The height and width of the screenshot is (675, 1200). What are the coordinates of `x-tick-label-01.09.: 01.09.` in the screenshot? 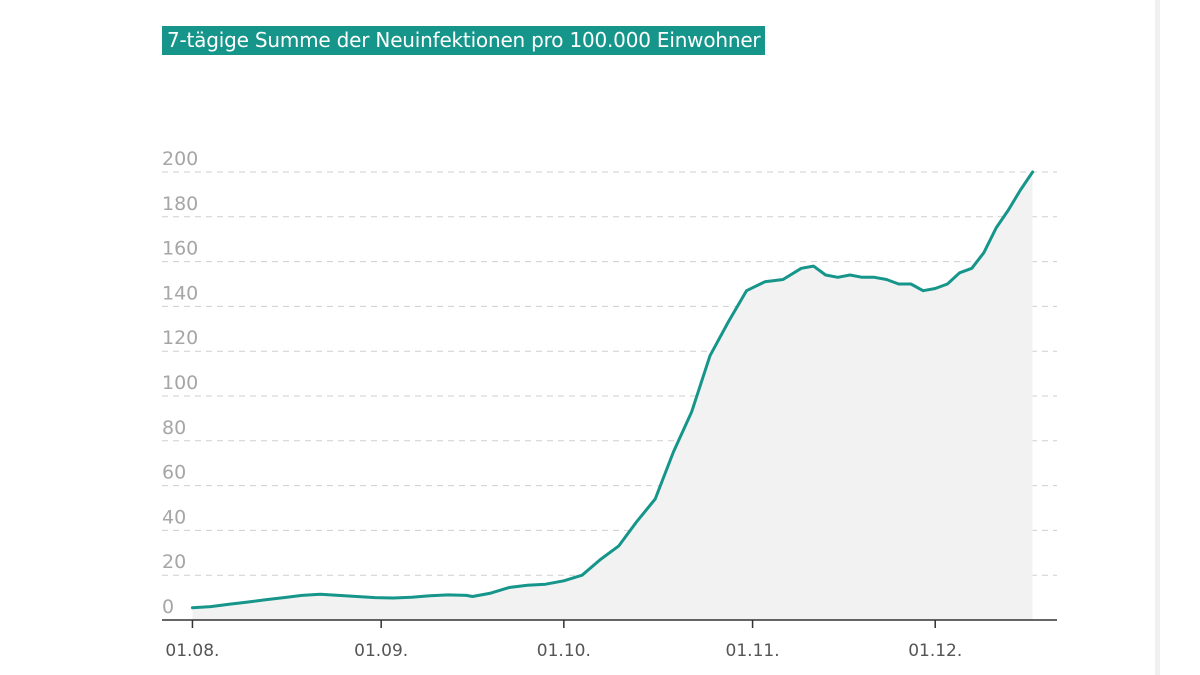 It's located at (381, 651).